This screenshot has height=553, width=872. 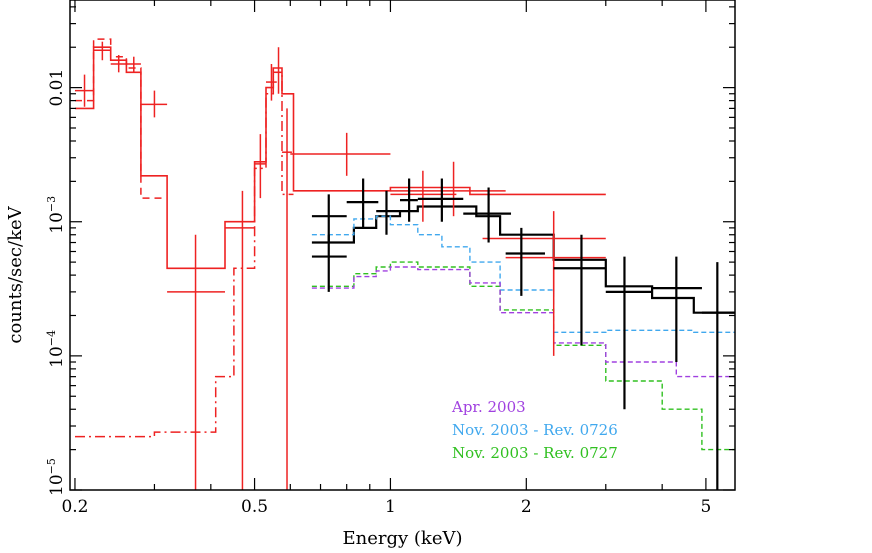 I want to click on x-tick-label: 0.5, so click(x=254, y=507).